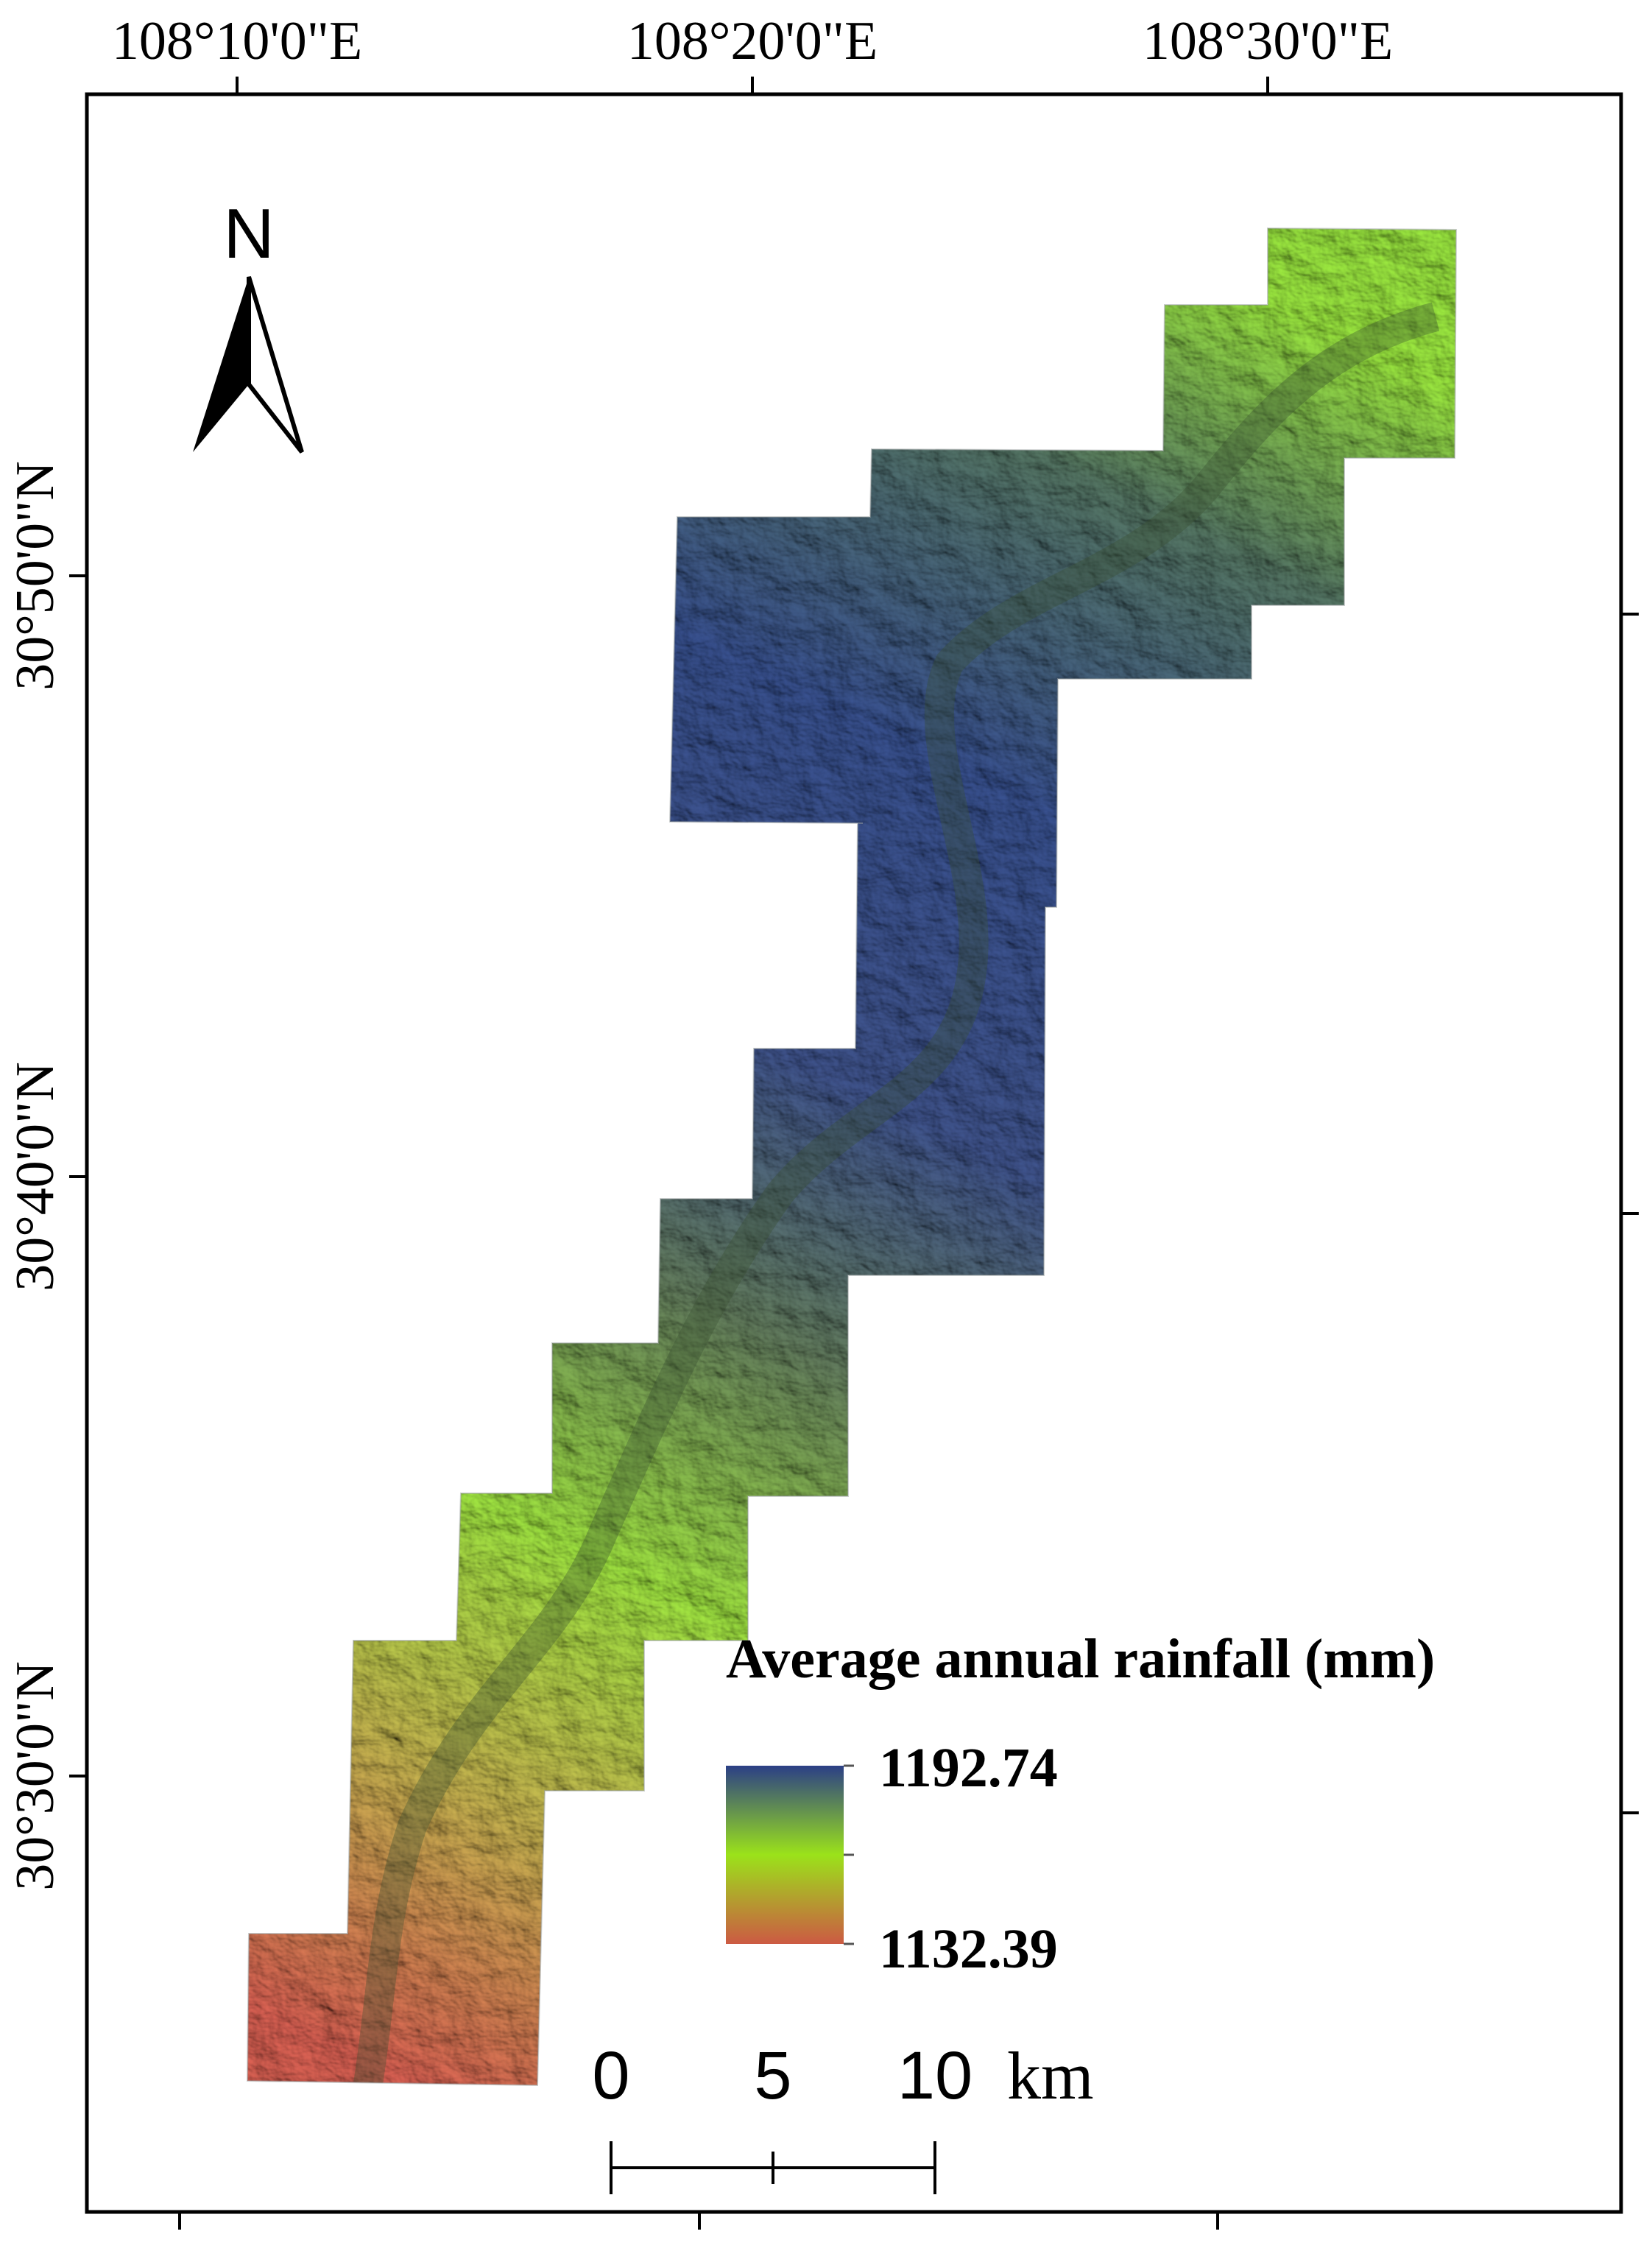 This screenshot has width=1652, height=2262. I want to click on longitude-label-2: 108°20'0"E, so click(752, 41).